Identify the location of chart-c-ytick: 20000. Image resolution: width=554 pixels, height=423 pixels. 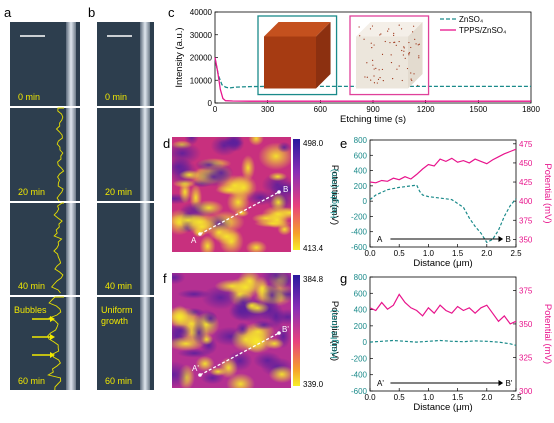
(201, 58).